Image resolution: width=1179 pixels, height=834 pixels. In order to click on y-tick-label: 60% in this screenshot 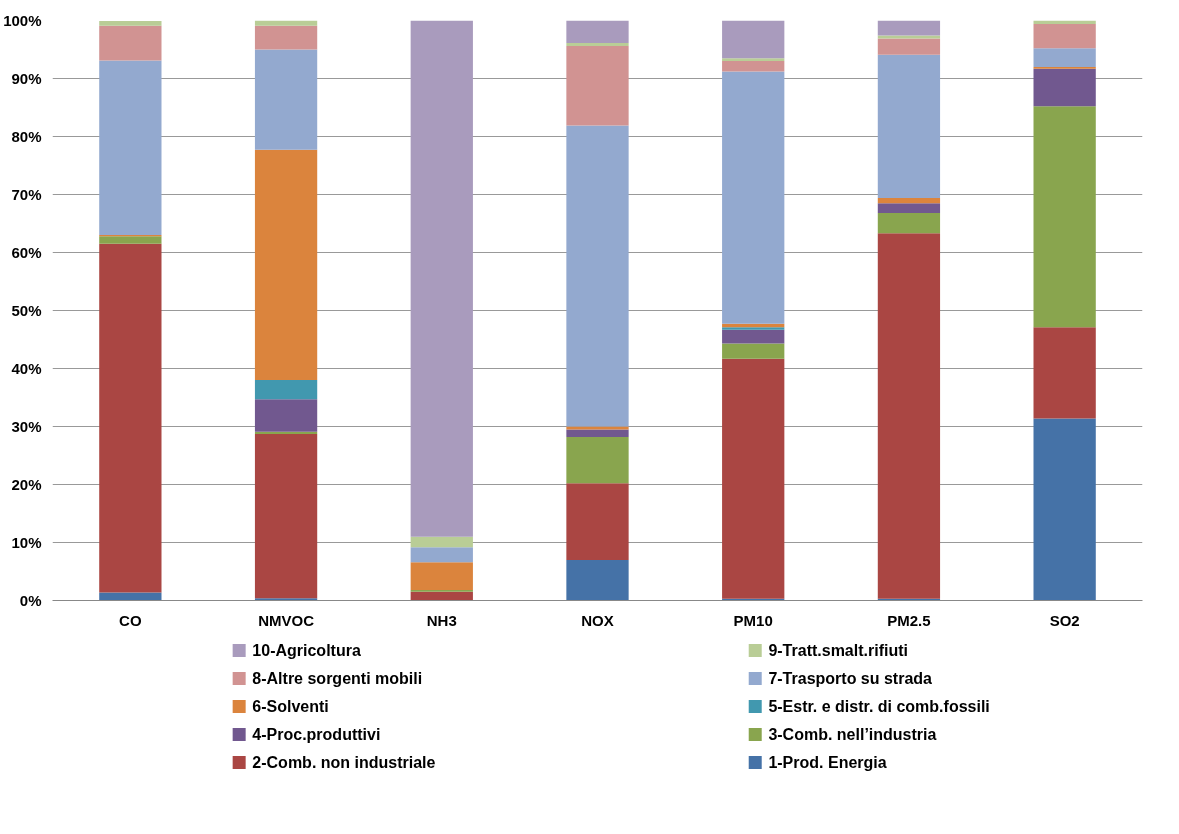, I will do `click(26, 252)`.